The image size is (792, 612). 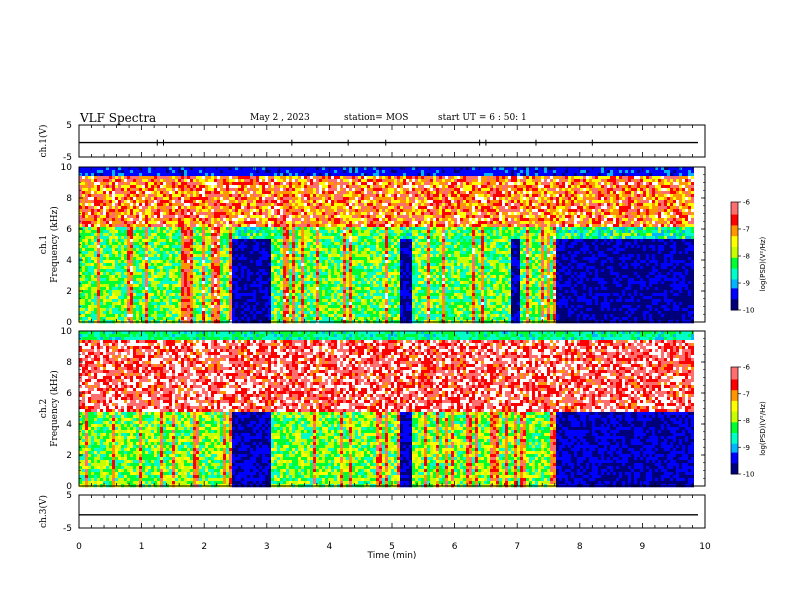 I want to click on colorbar-tick-label: -9, so click(x=746, y=284).